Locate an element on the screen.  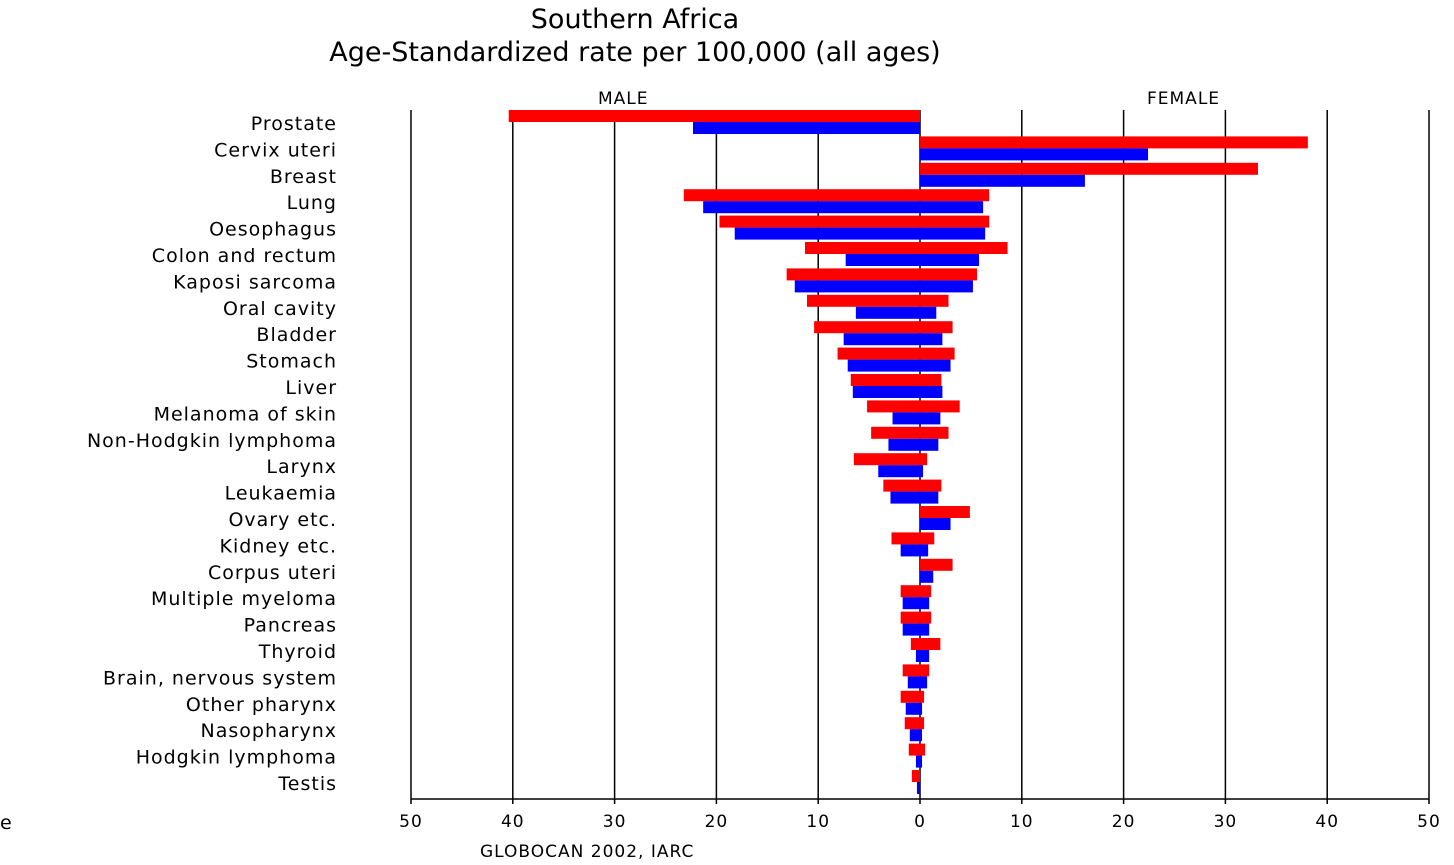
category-label: Nasopharynx is located at coordinates (269, 731).